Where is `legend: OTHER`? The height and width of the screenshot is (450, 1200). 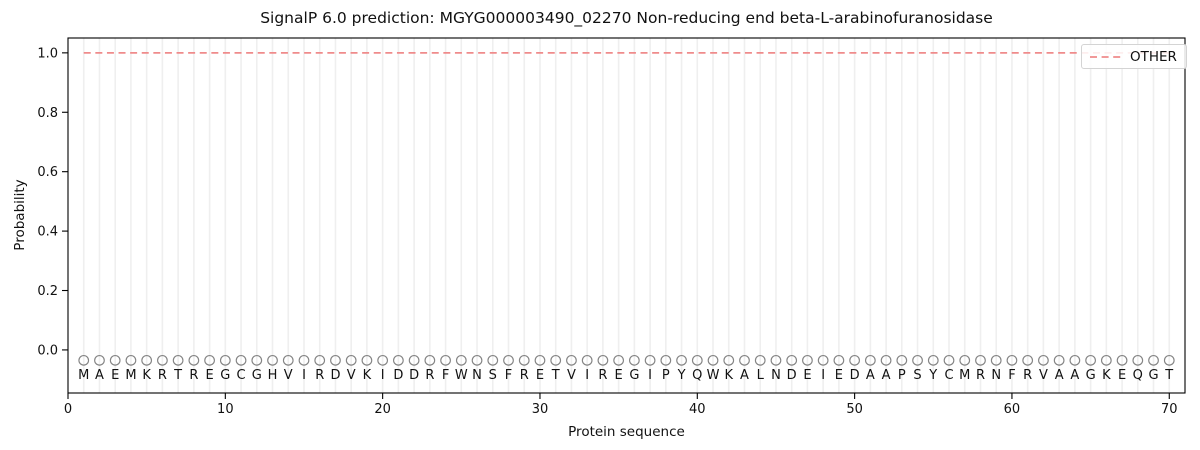
legend: OTHER is located at coordinates (1134, 56).